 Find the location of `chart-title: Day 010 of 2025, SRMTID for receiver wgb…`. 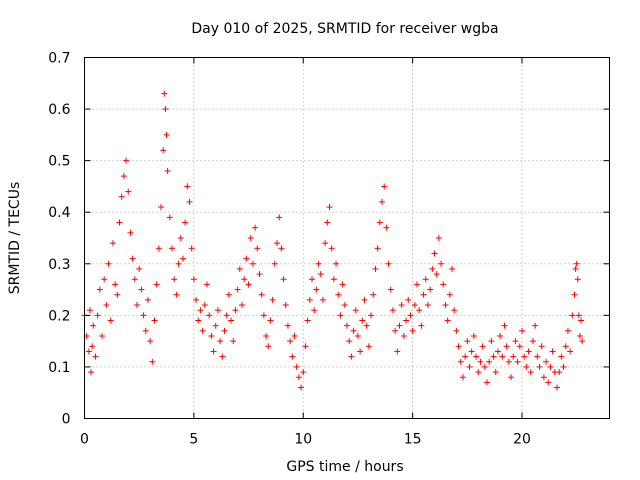

chart-title: Day 010 of 2025, SRMTID for receiver wgb… is located at coordinates (344, 29).